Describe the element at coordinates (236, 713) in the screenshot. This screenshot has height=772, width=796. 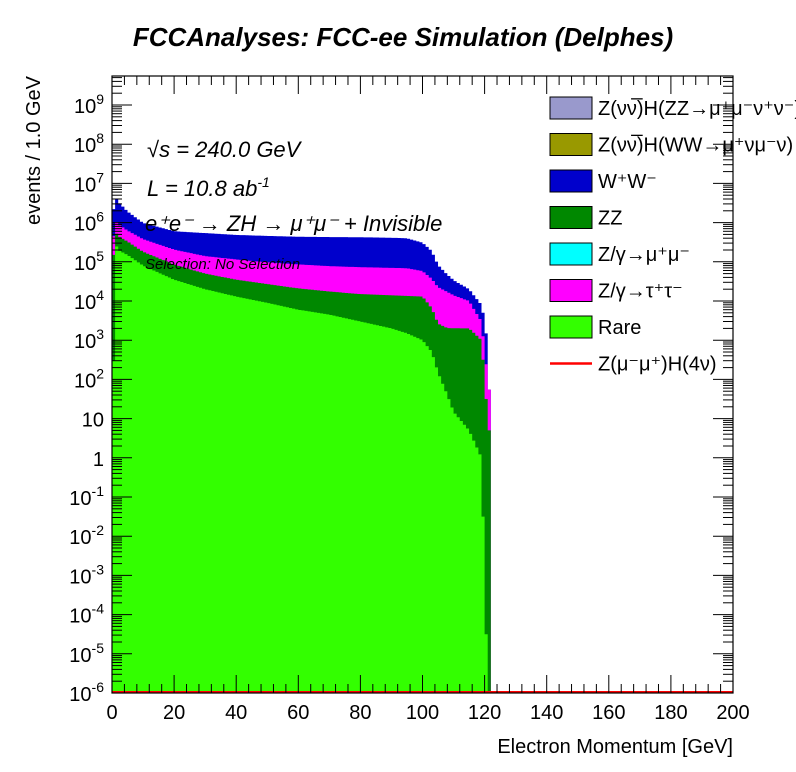
I see `x-tick-label: 40` at that location.